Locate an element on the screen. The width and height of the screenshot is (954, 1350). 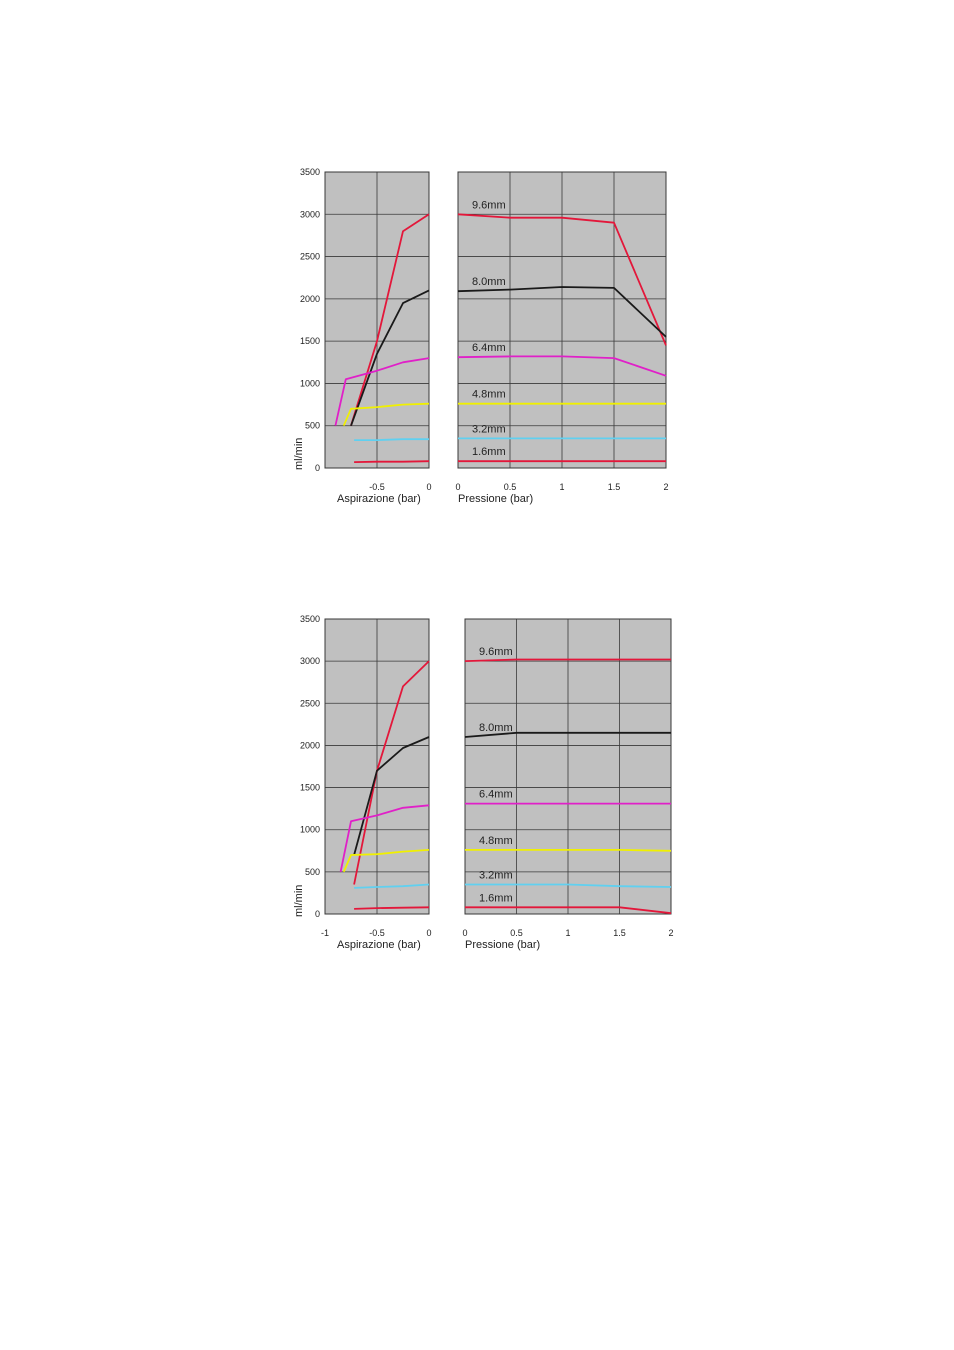
panel-aspirazione: -1 -0.5 0 Aspirazione (bar) is located at coordinates (376, 784).